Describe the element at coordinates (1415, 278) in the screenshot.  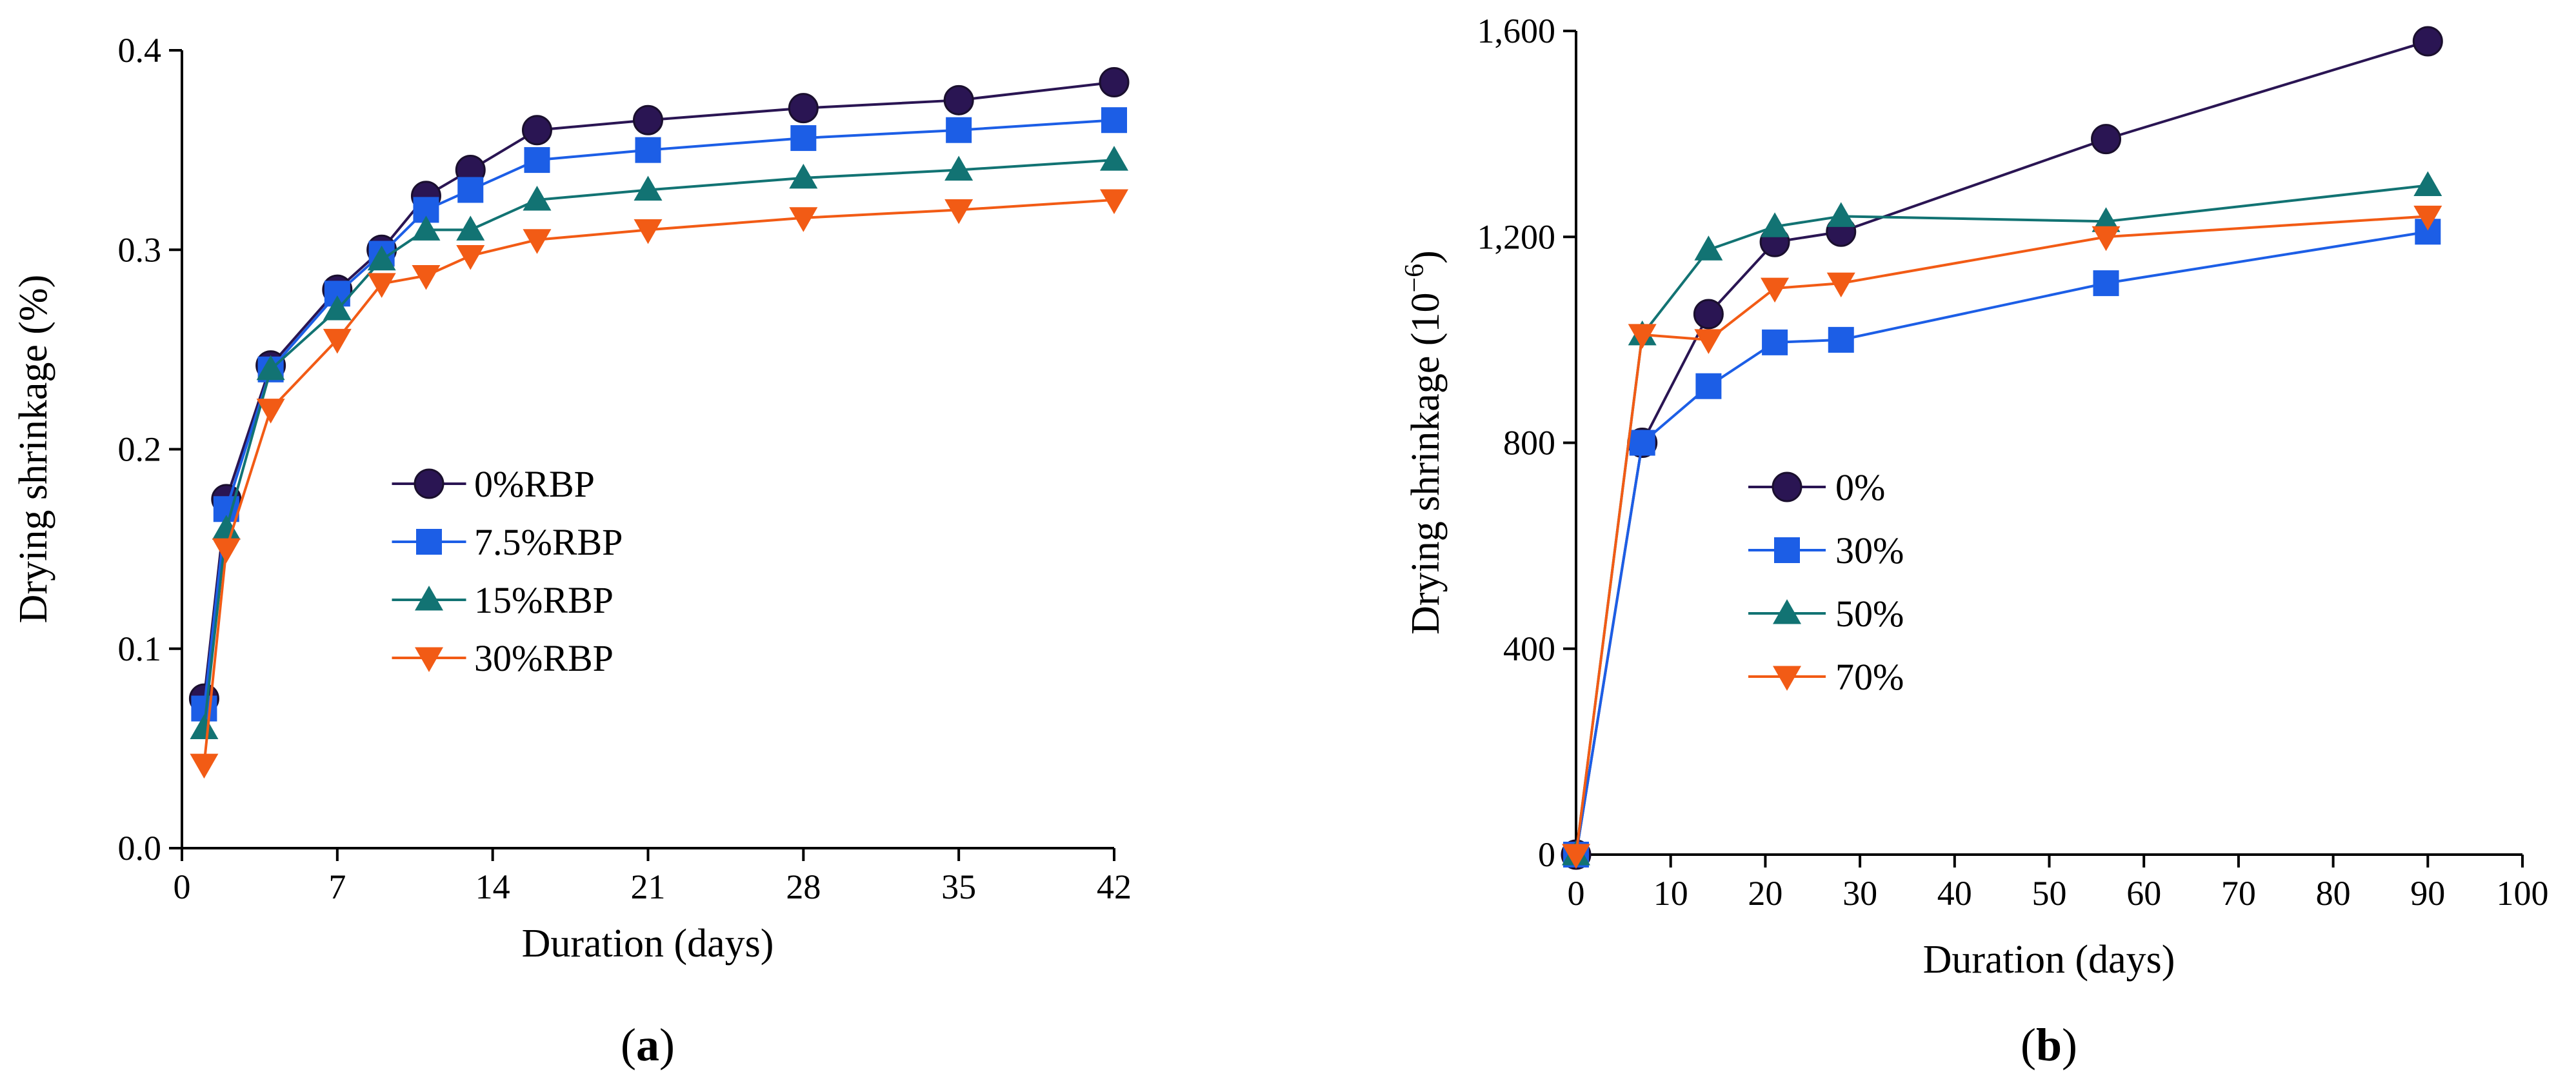
I see `panel-b-y-axis-title-exponent: −6` at that location.